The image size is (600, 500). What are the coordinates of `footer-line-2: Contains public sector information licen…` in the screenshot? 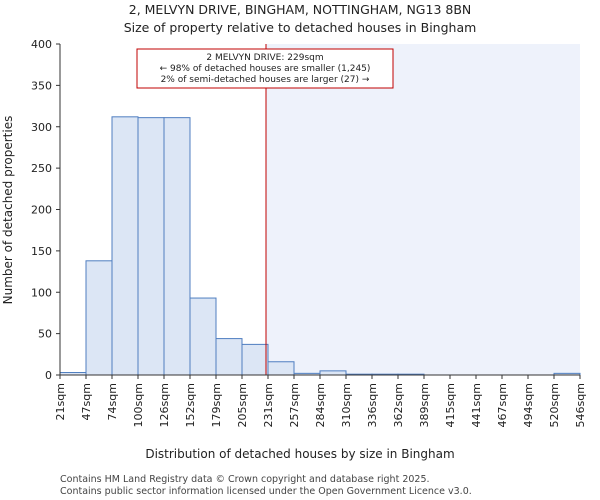 It's located at (266, 491).